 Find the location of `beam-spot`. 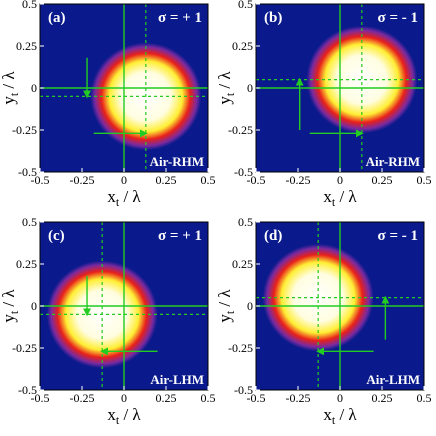

beam-spot is located at coordinates (362, 79).